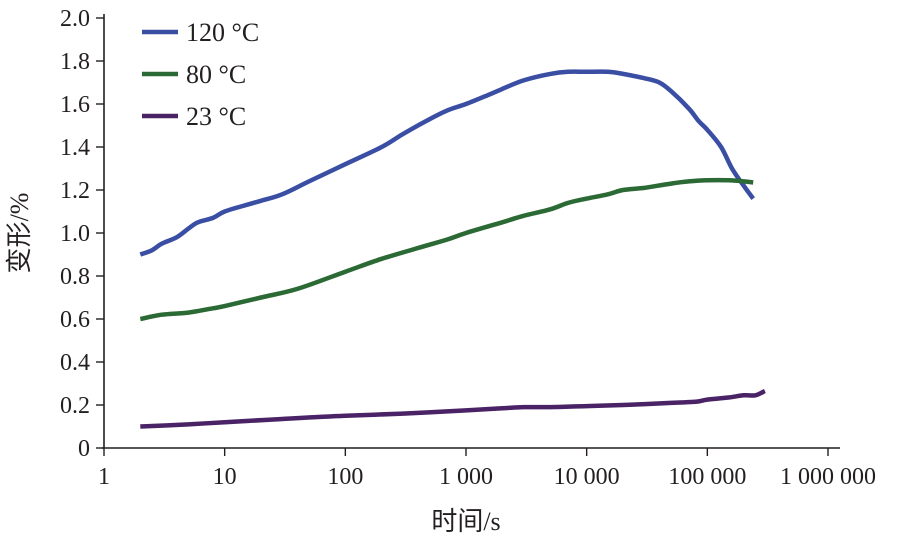 This screenshot has height=542, width=900. I want to click on legend-label: 23 °C, so click(216, 116).